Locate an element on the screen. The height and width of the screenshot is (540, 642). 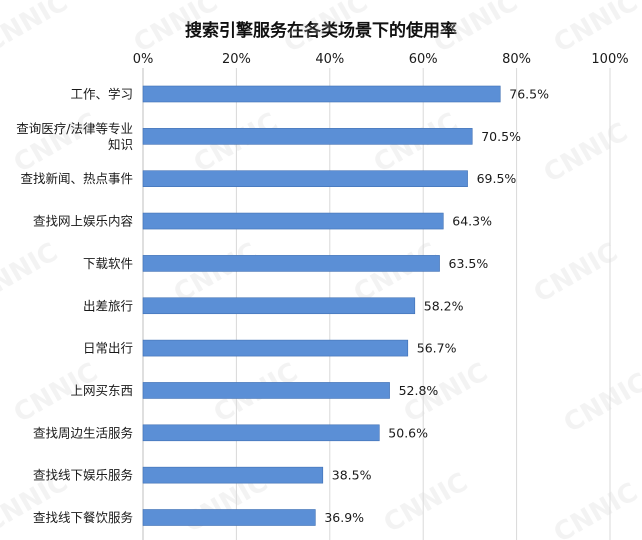
x-tick-labels: 0% 20% 40% 60% 80% 100% is located at coordinates (381, 59).